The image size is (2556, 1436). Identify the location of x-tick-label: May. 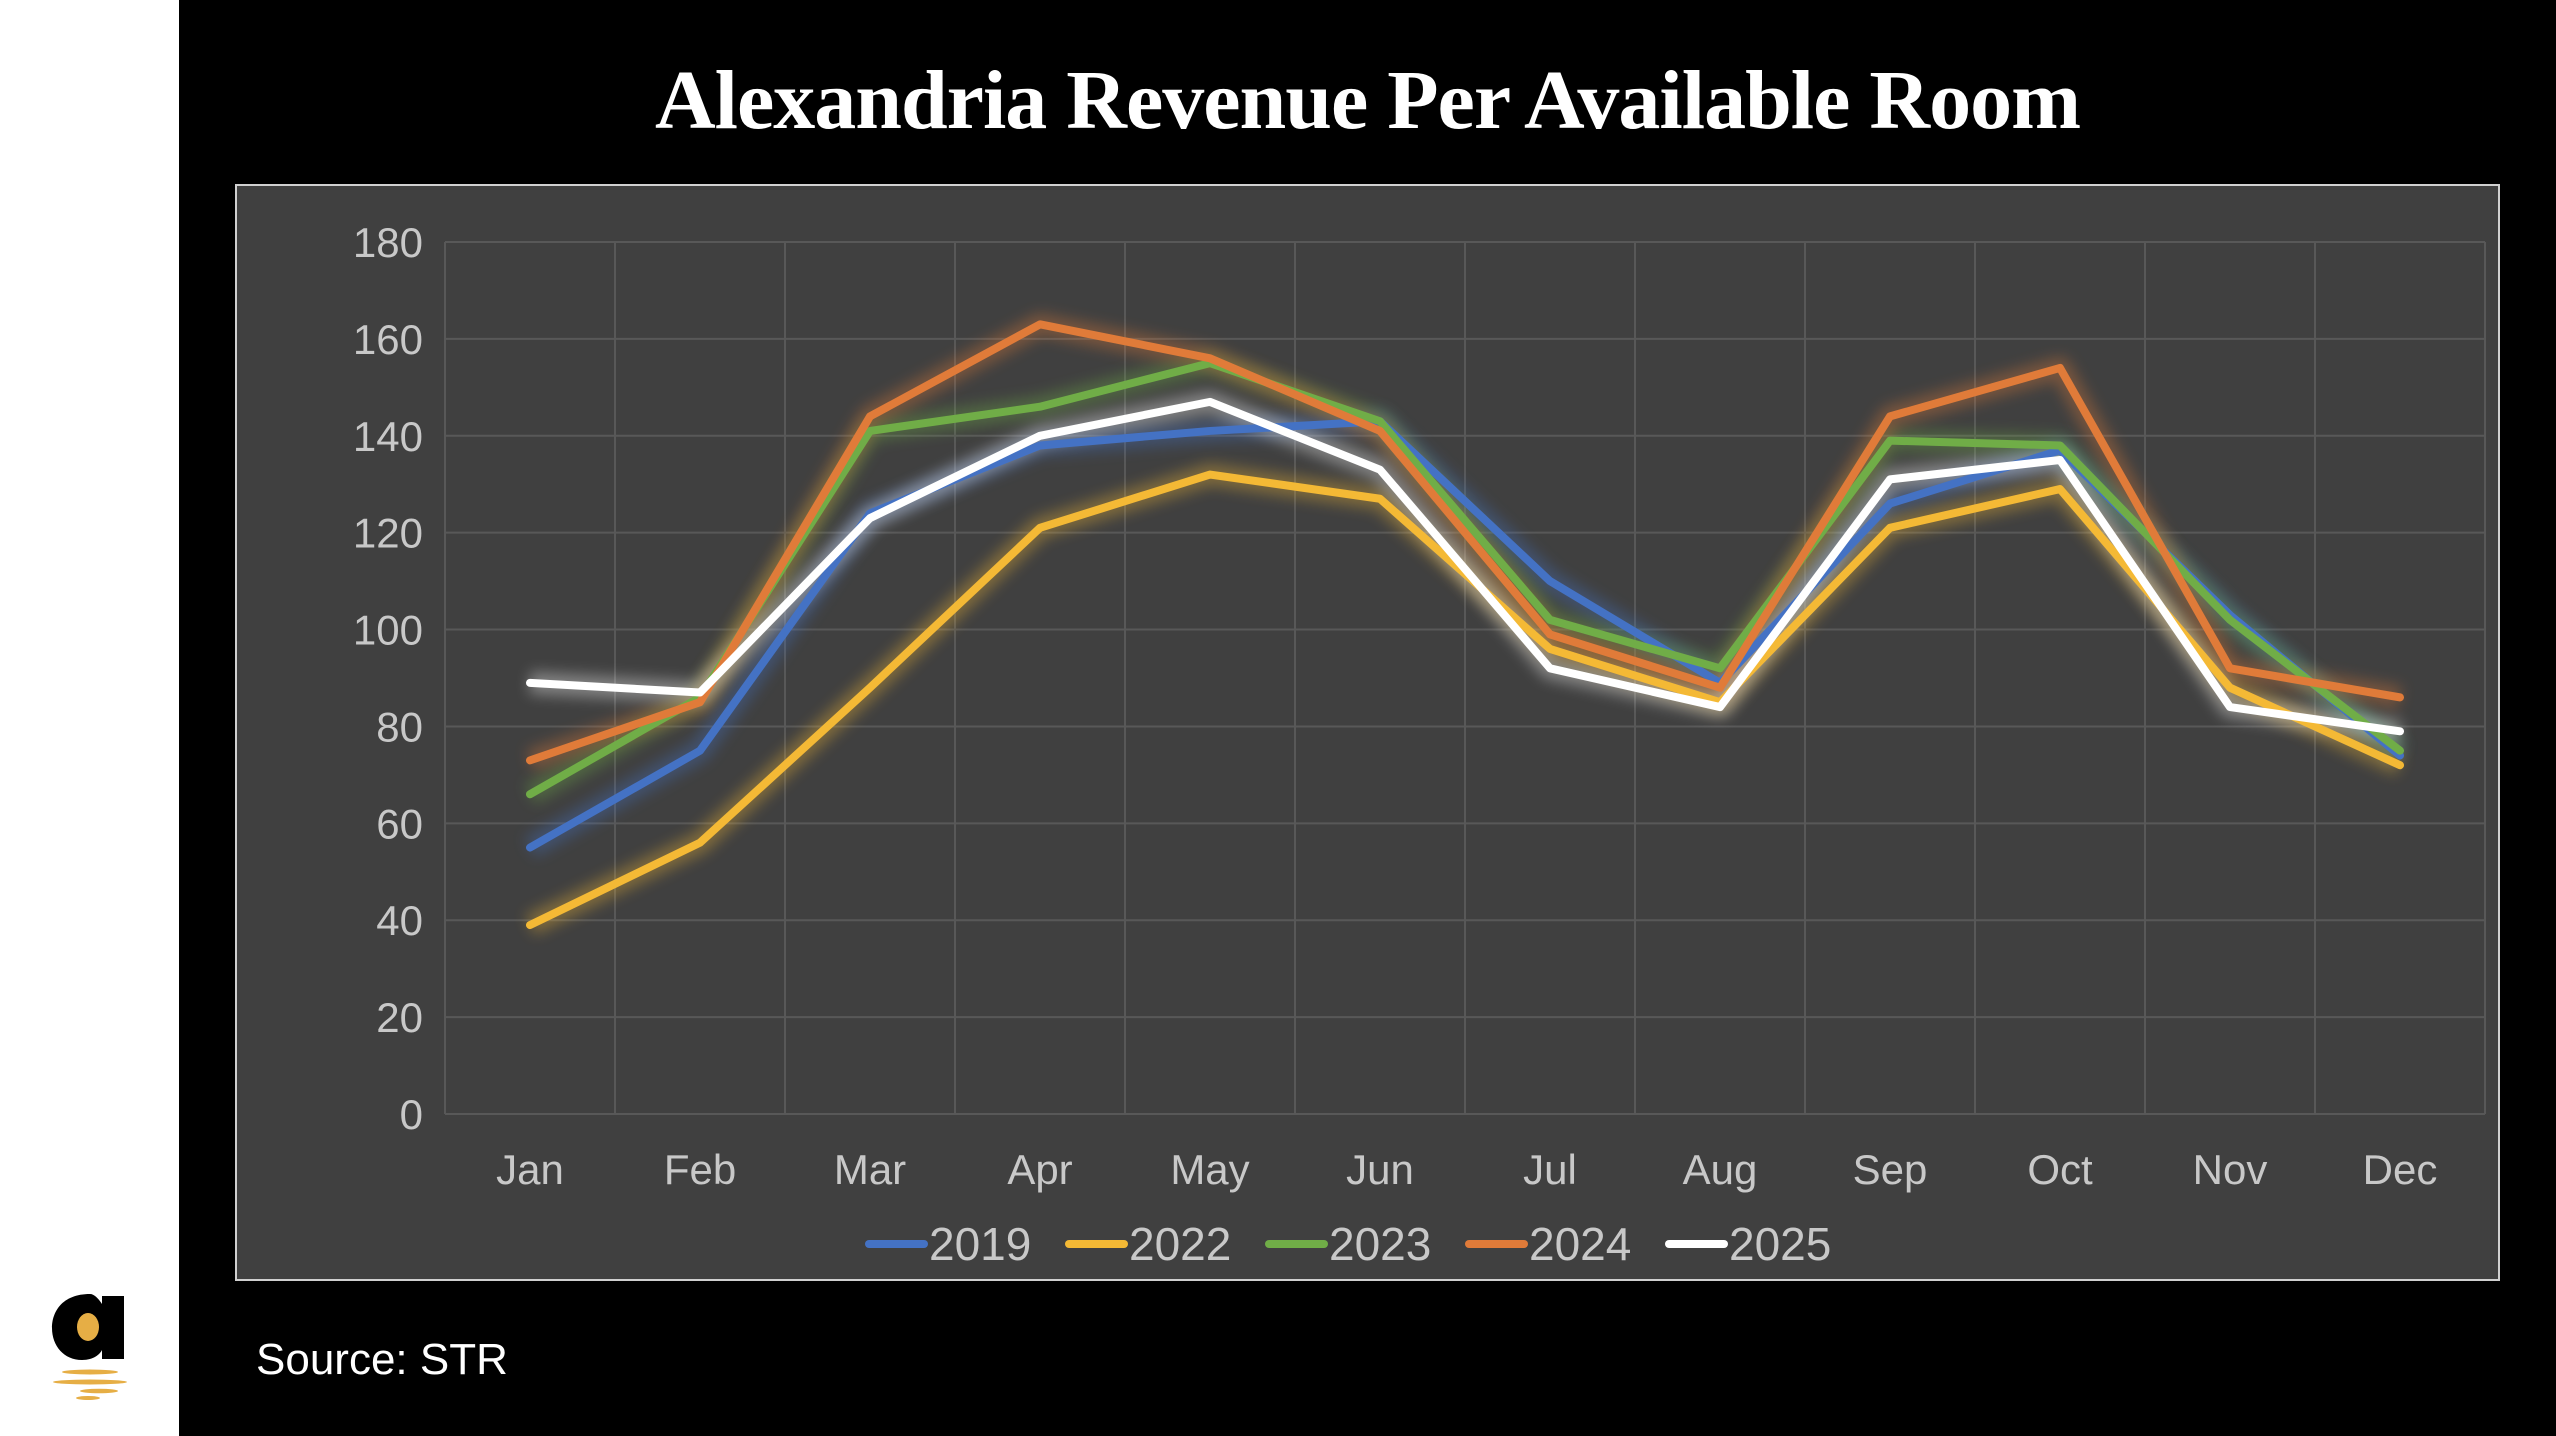
(1209, 1169).